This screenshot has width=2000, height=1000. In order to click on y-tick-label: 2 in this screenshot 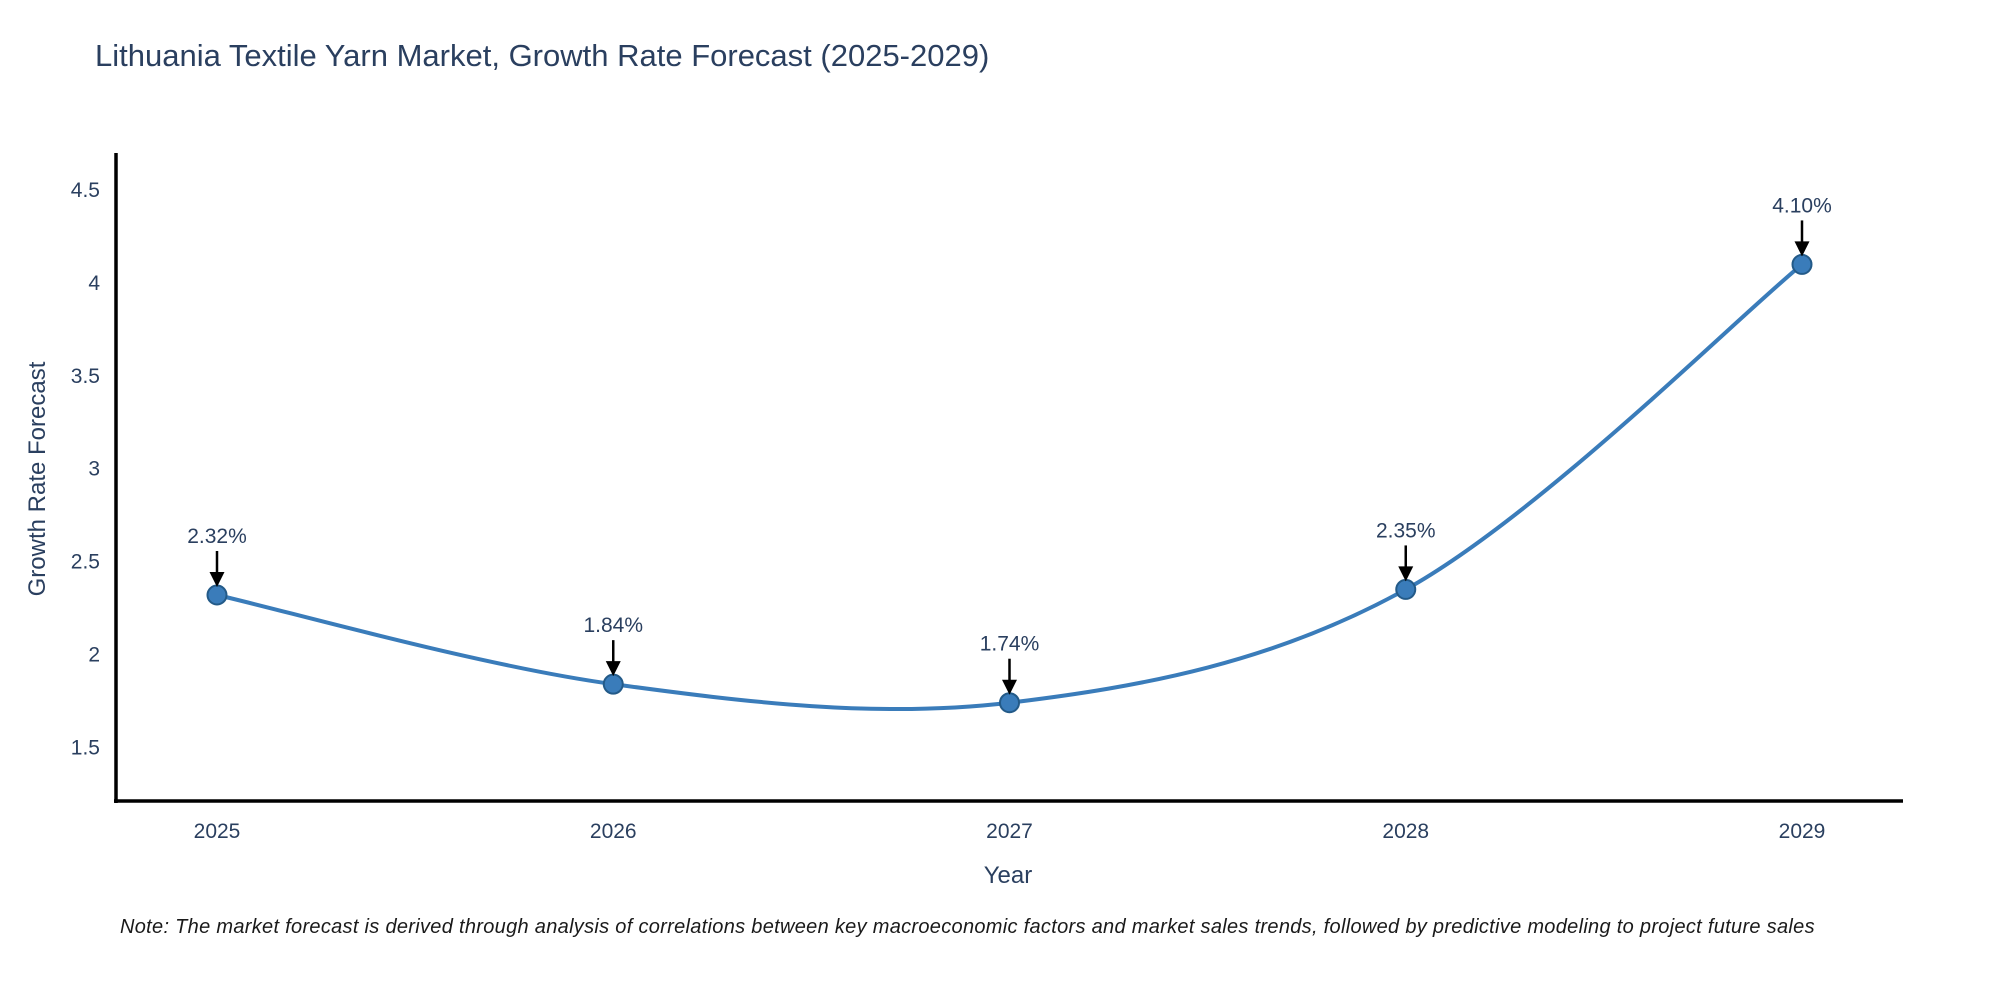, I will do `click(94, 654)`.